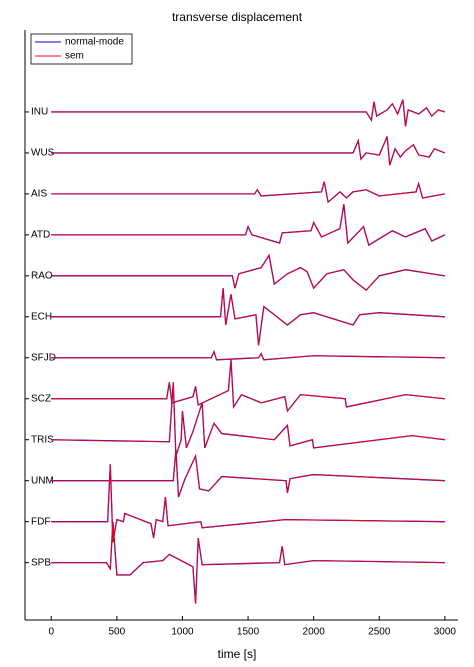 Image resolution: width=474 pixels, height=667 pixels. What do you see at coordinates (39, 112) in the screenshot?
I see `y-tick-label: INU` at bounding box center [39, 112].